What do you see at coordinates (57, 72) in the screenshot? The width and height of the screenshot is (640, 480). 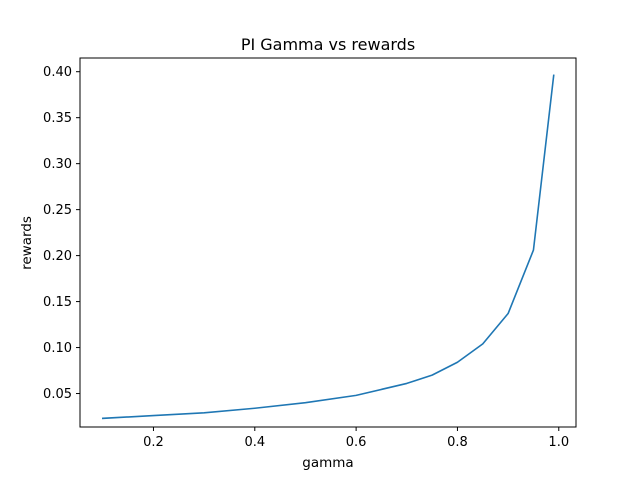 I see `y-tick-label: 0.40` at bounding box center [57, 72].